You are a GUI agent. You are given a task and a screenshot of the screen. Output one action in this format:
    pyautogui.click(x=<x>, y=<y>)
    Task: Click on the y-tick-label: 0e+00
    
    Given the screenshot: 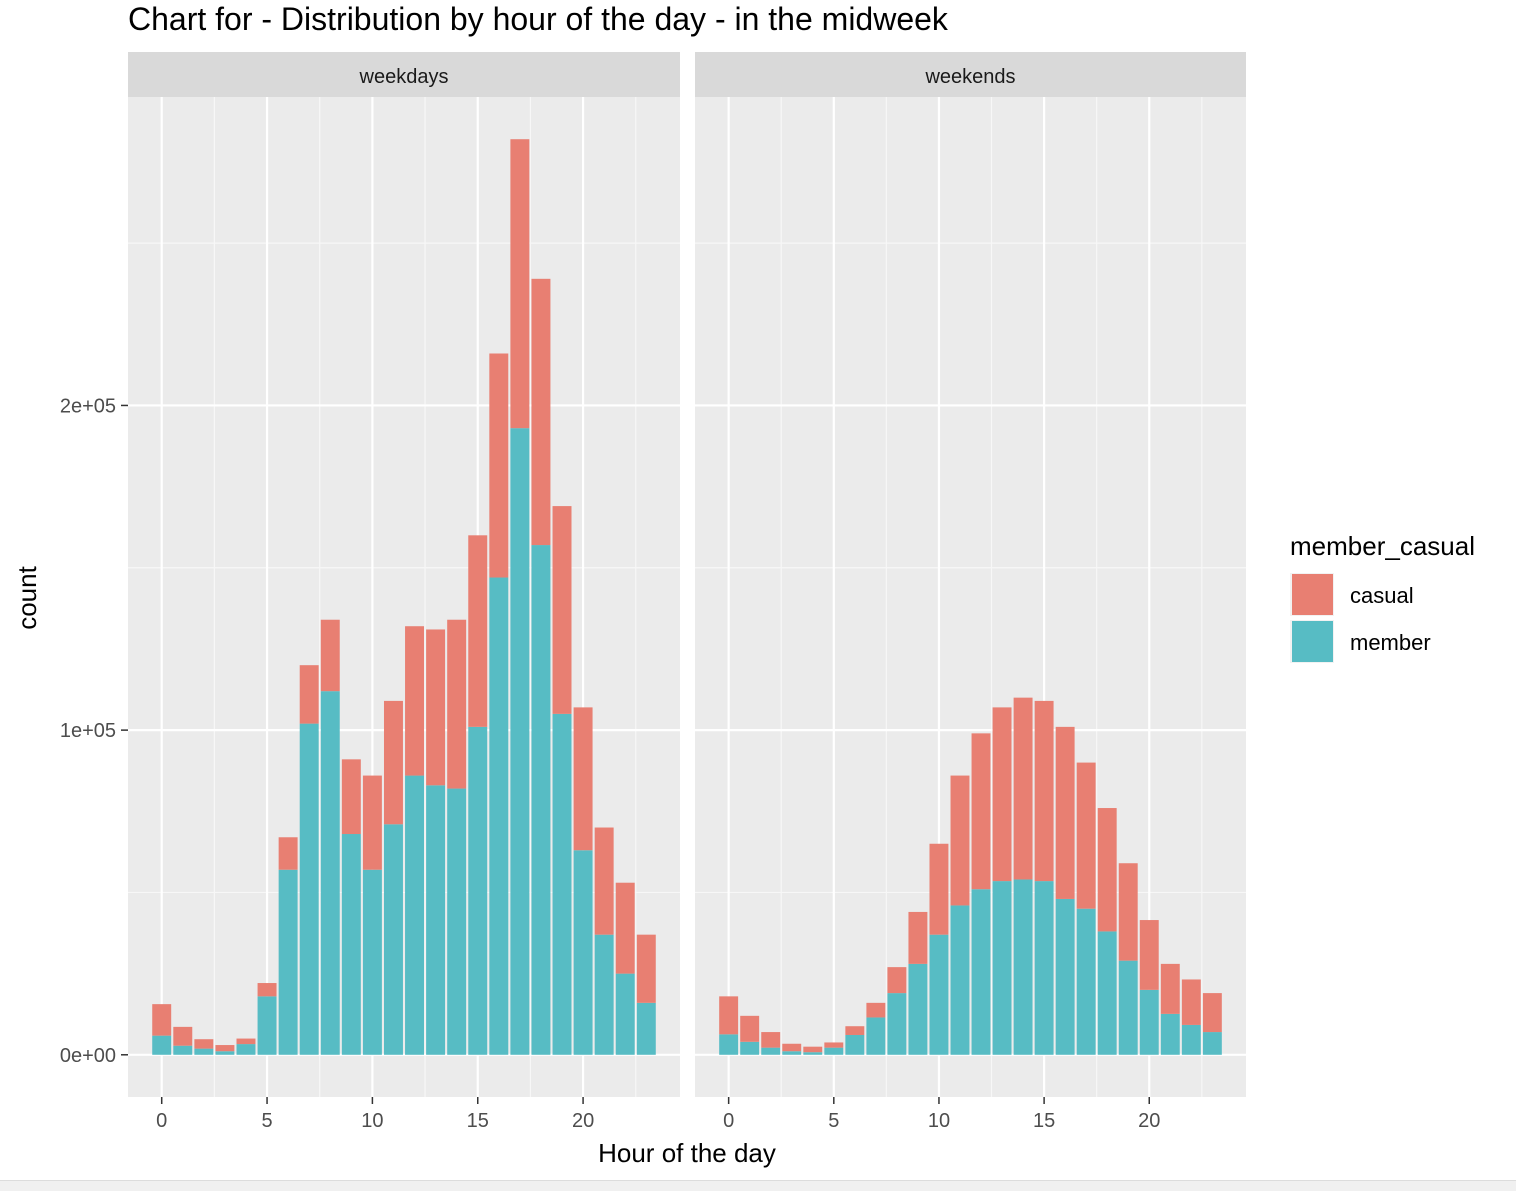 What is the action you would take?
    pyautogui.click(x=88, y=1056)
    